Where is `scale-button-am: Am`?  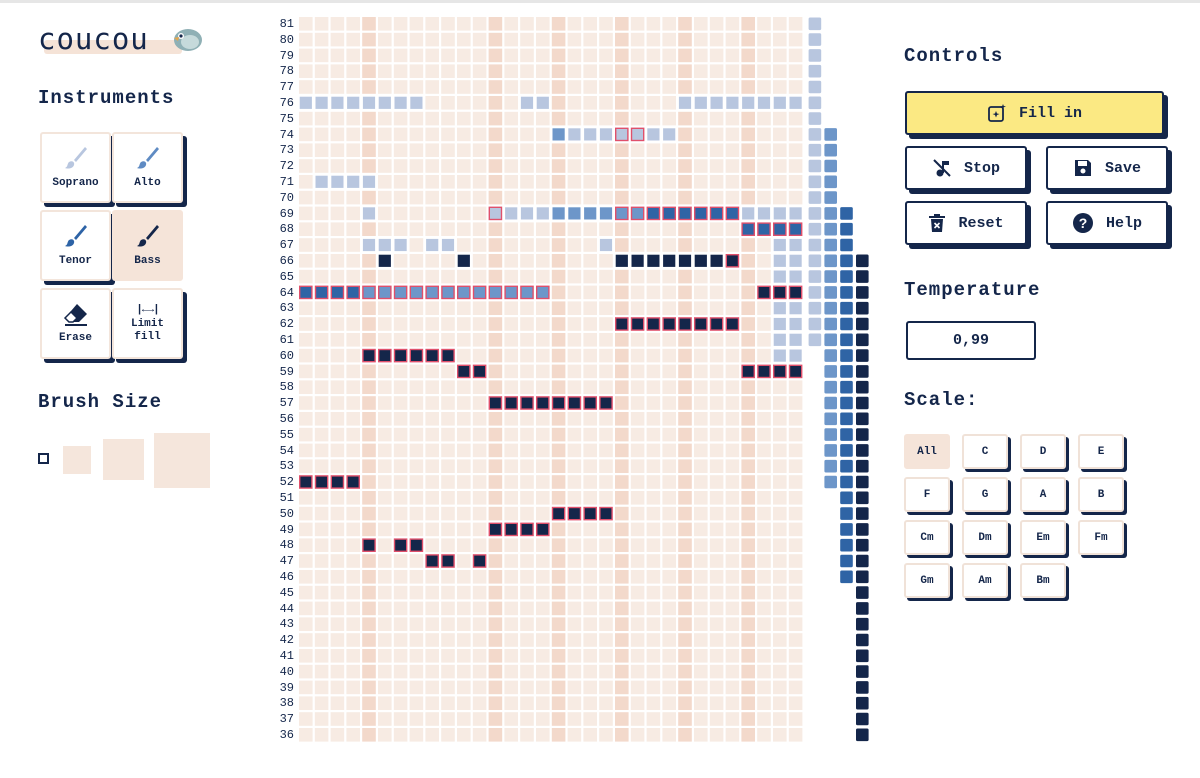
scale-button-am: Am is located at coordinates (985, 580).